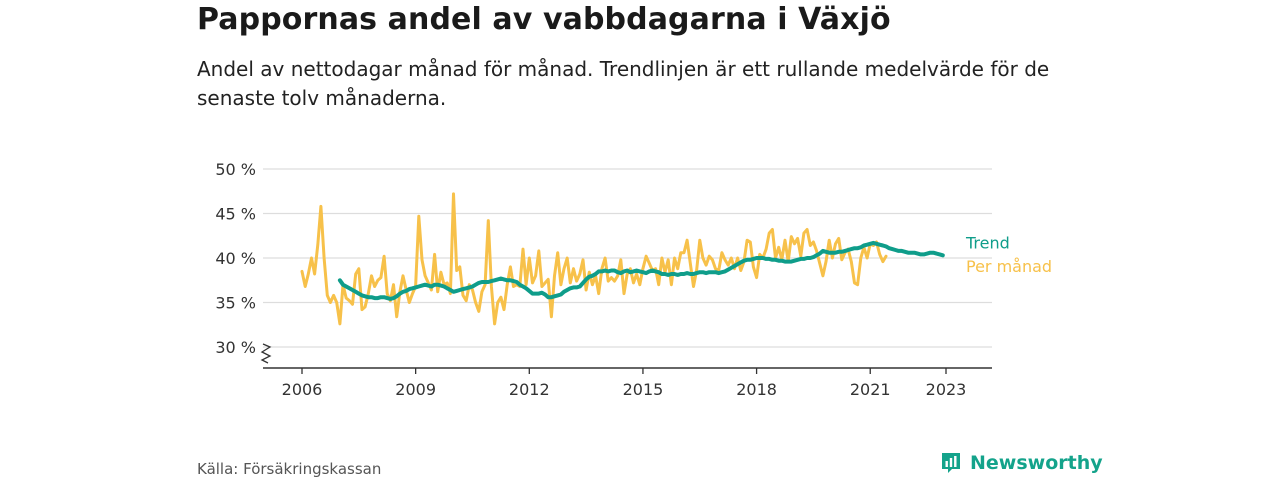 The image size is (1280, 480). I want to click on x-tick-label: 2009, so click(415, 389).